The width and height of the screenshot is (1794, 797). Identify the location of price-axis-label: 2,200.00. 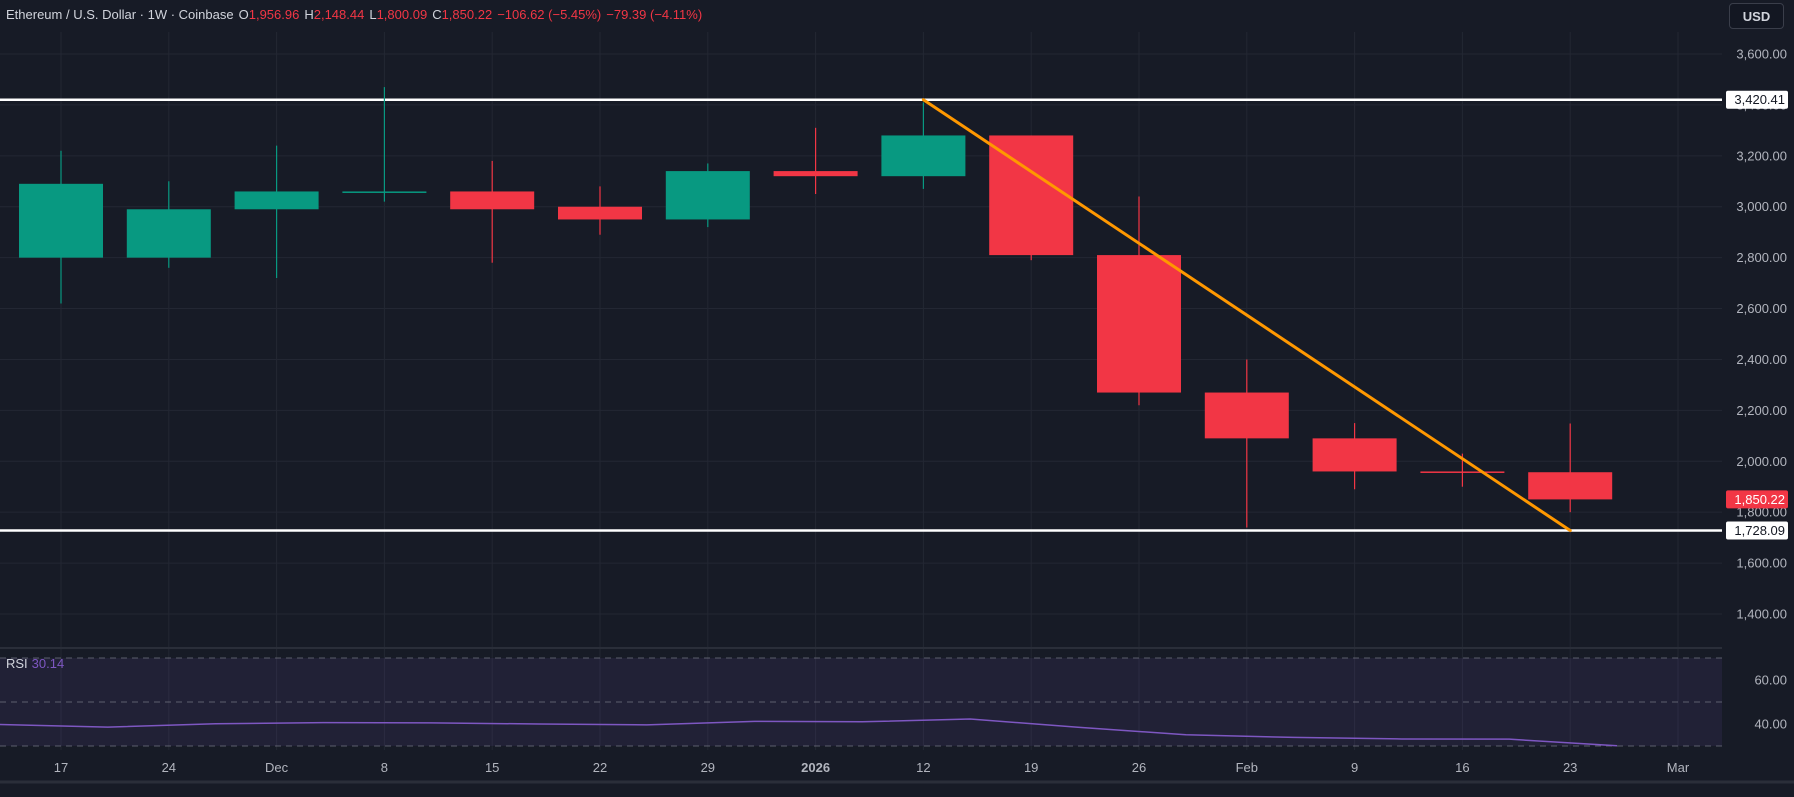
(1761, 410).